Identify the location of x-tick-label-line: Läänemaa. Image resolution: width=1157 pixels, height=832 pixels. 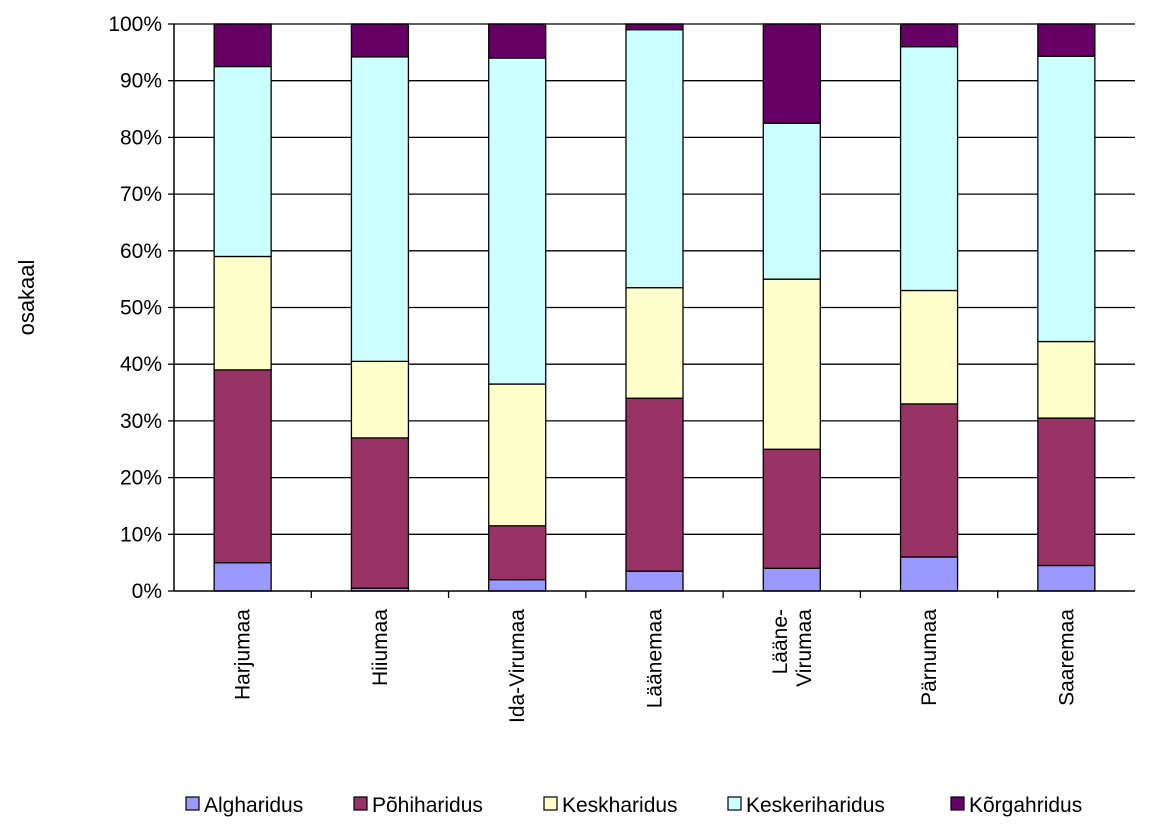
(655, 659).